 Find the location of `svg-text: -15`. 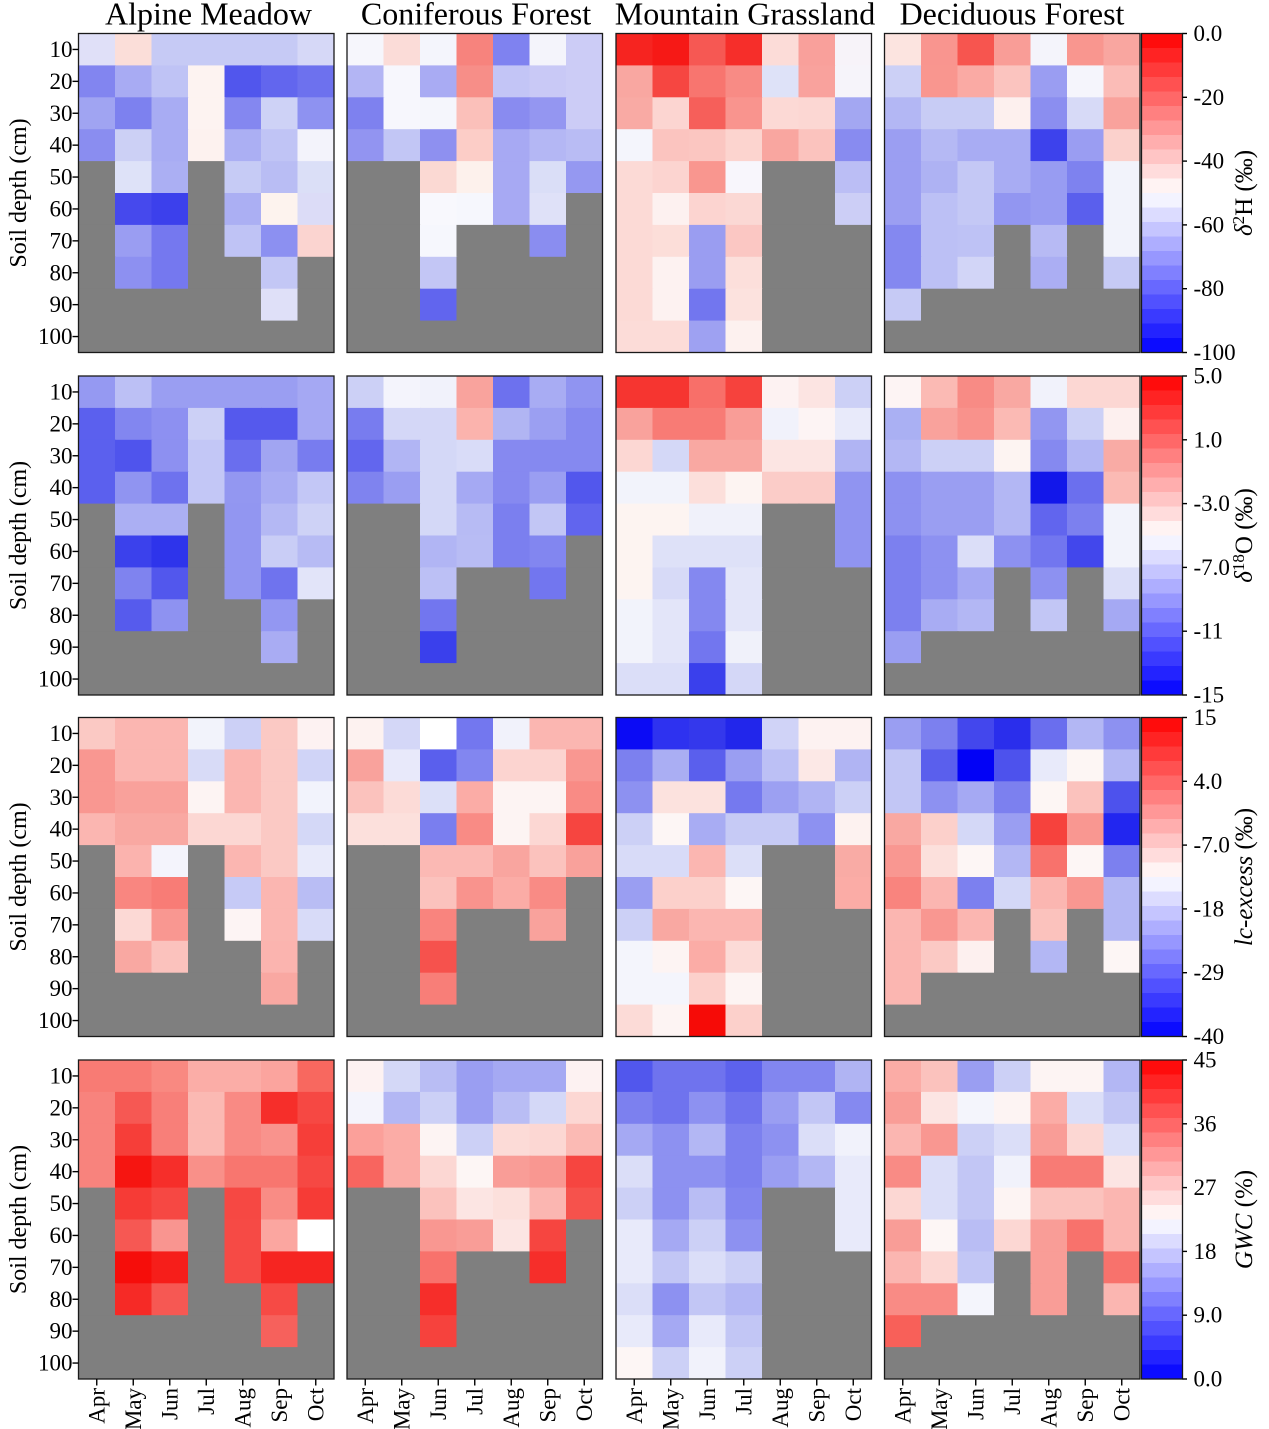

svg-text: -15 is located at coordinates (1209, 695).